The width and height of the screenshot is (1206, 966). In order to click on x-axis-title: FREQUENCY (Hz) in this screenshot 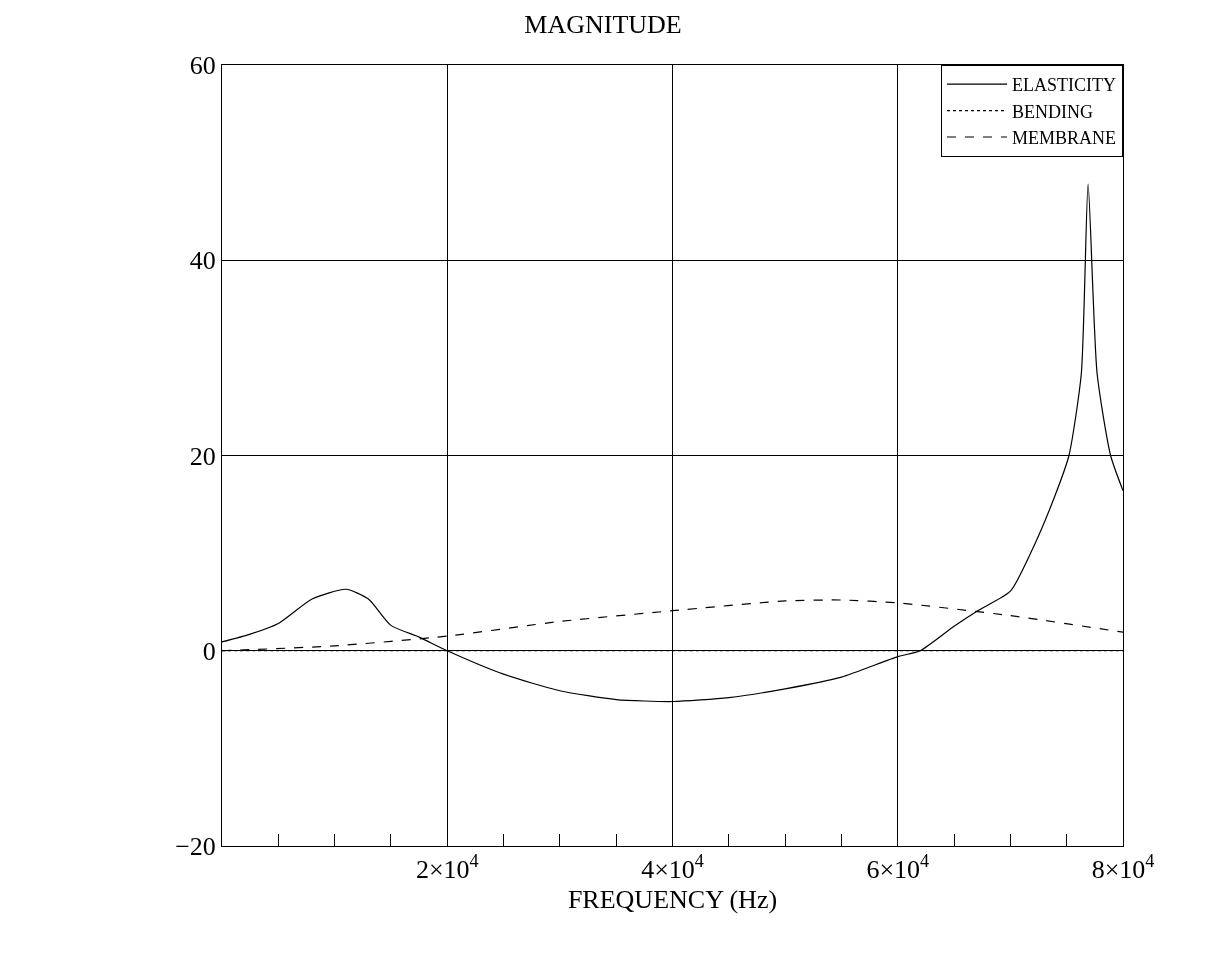, I will do `click(672, 899)`.